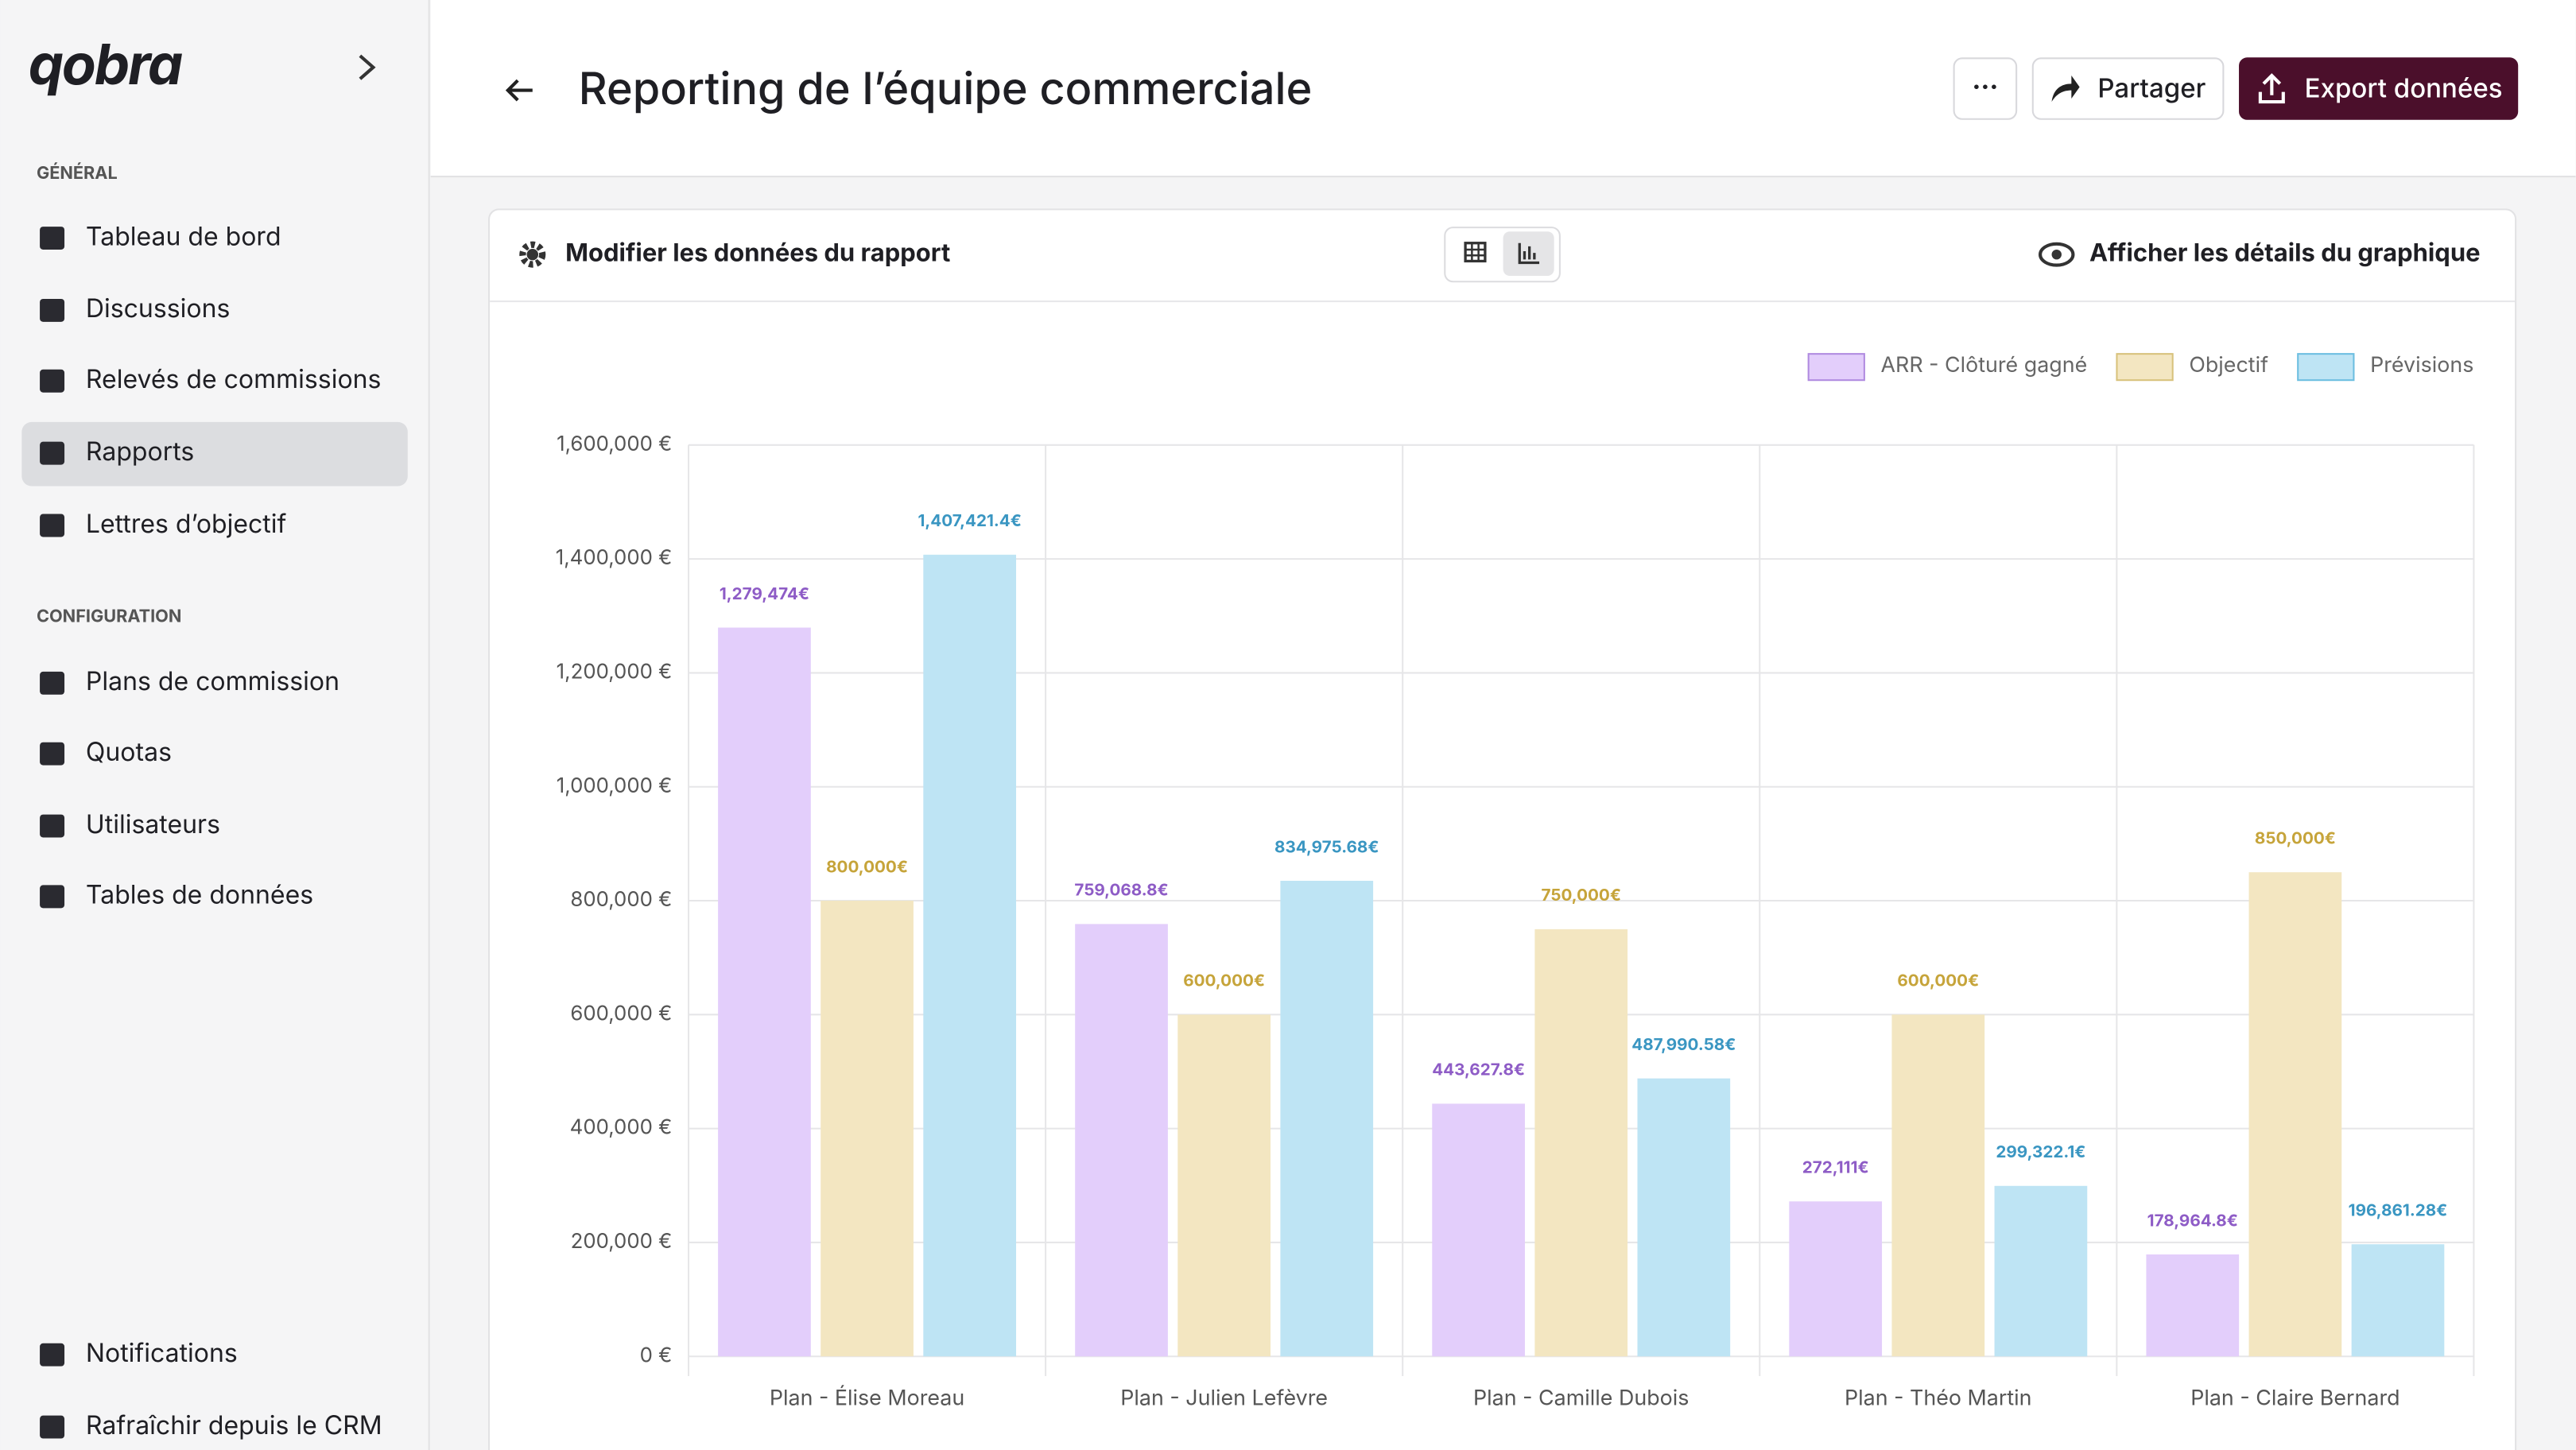 This screenshot has height=1450, width=2576. I want to click on value-label: 196,861.28€, so click(2399, 1210).